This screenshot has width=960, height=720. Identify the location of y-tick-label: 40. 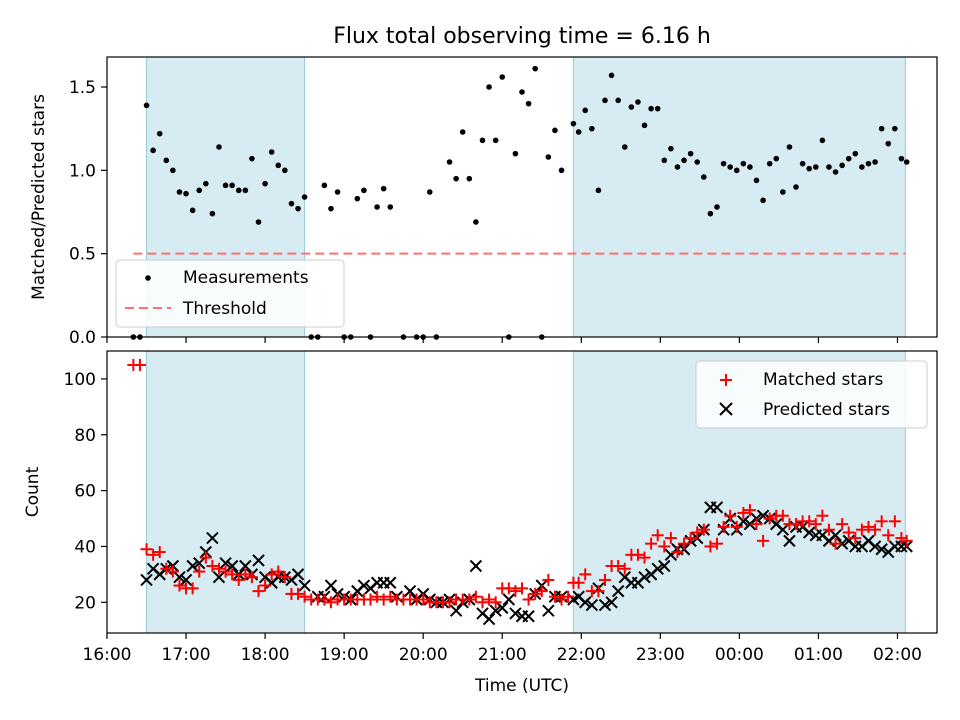
(85, 547).